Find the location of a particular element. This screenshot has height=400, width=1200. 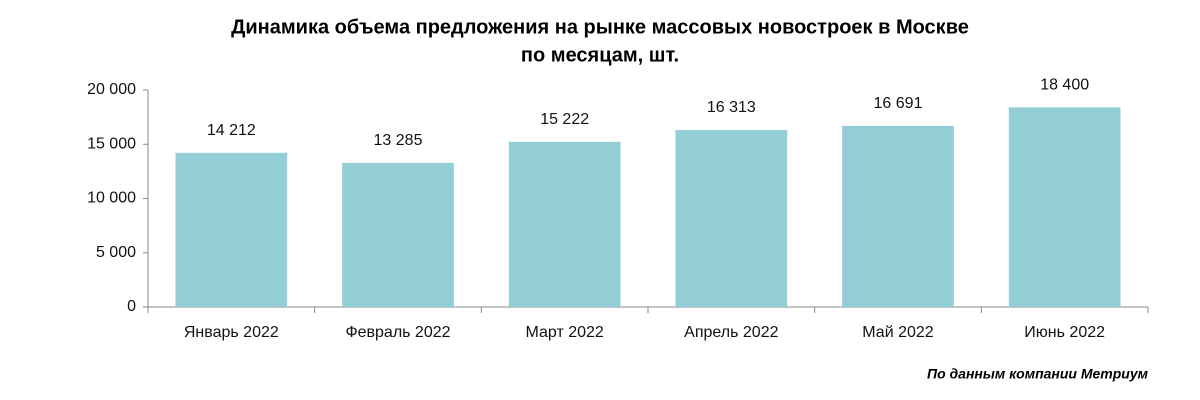

x-tick-label: Апрель 2022 is located at coordinates (731, 332).